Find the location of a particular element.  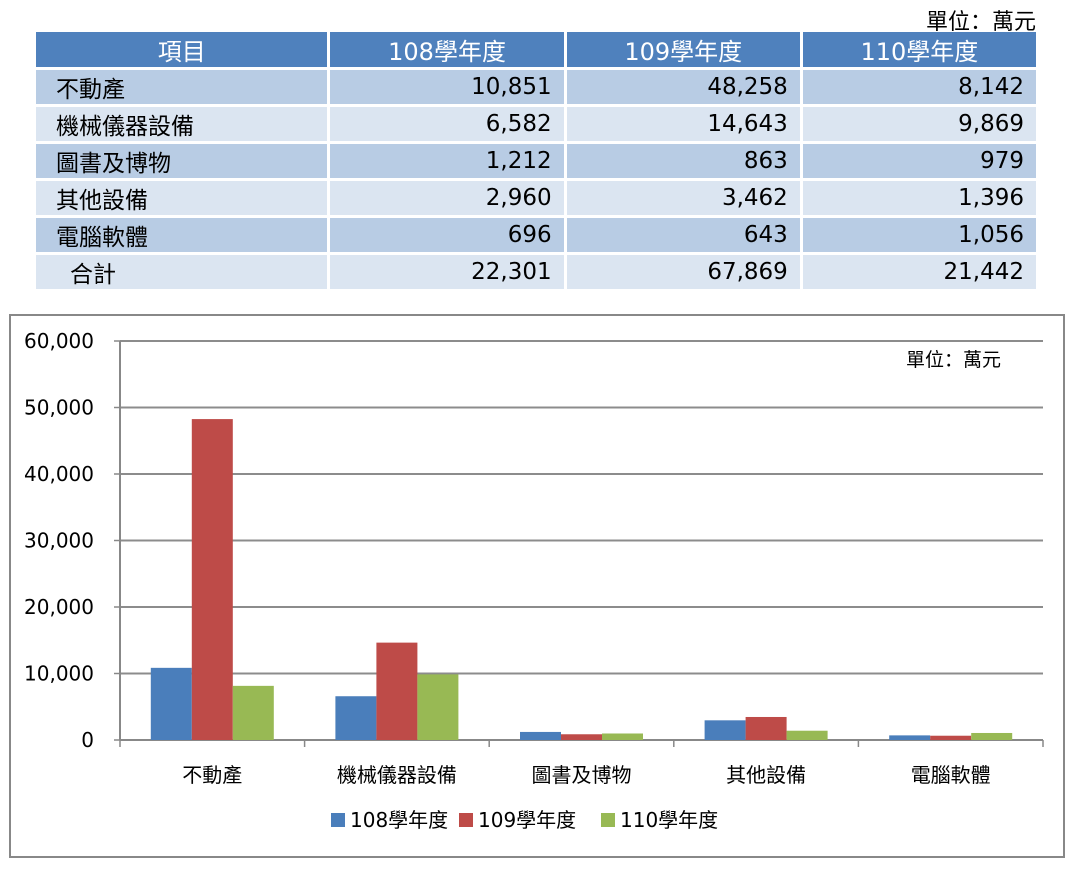

y-tick-label: 10,000 is located at coordinates (59, 674).